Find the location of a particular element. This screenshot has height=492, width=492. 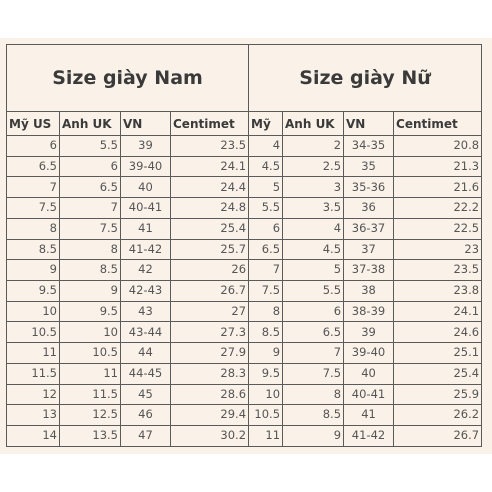

men-size-title: Size giày Nam is located at coordinates (127, 78).